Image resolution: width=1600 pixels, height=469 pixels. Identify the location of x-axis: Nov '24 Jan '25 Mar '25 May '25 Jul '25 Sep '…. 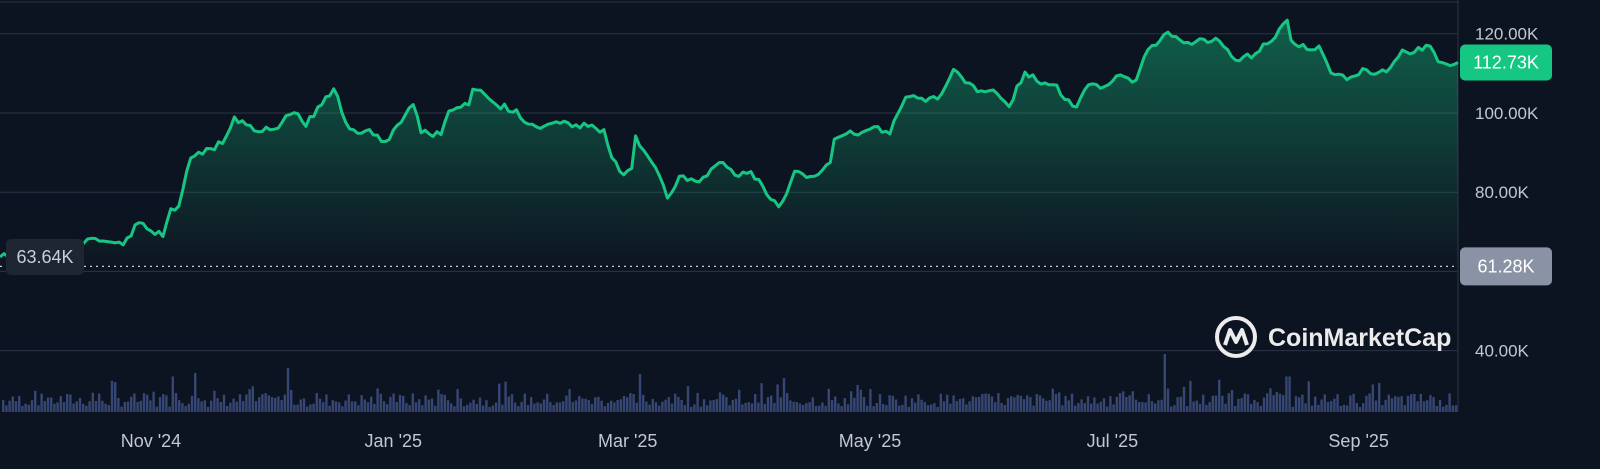
(755, 441).